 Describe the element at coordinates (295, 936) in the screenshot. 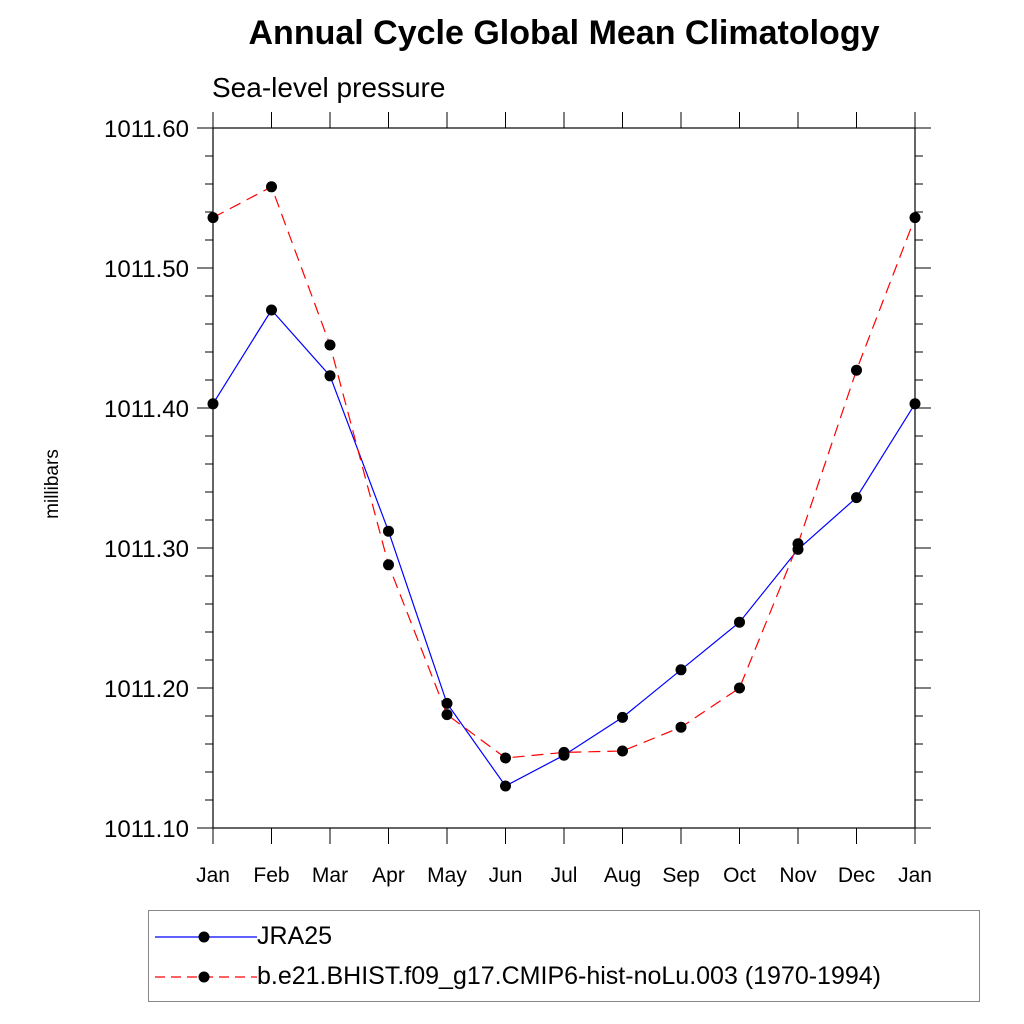

I see `legend-label-jra25: JRA25` at that location.